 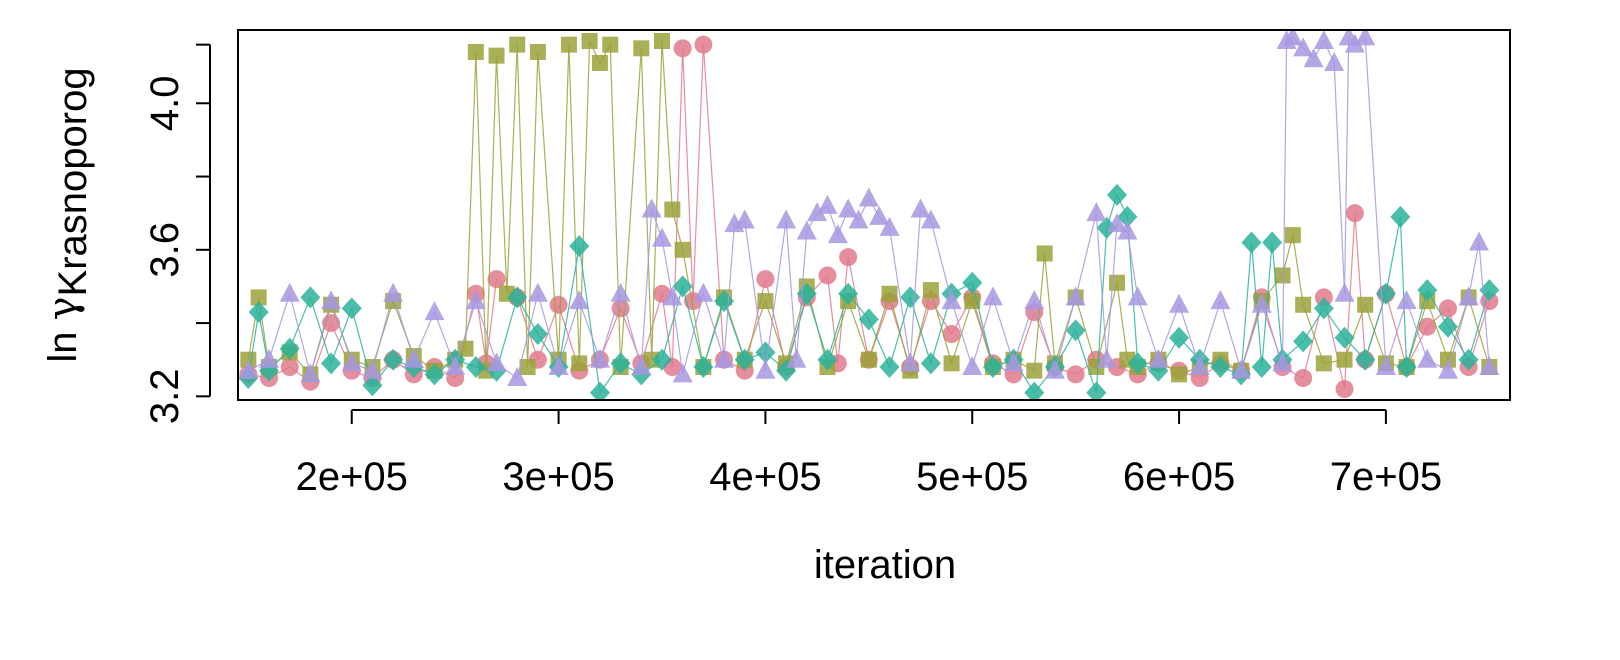 I want to click on x-tick-label: 4e+05, so click(x=765, y=477).